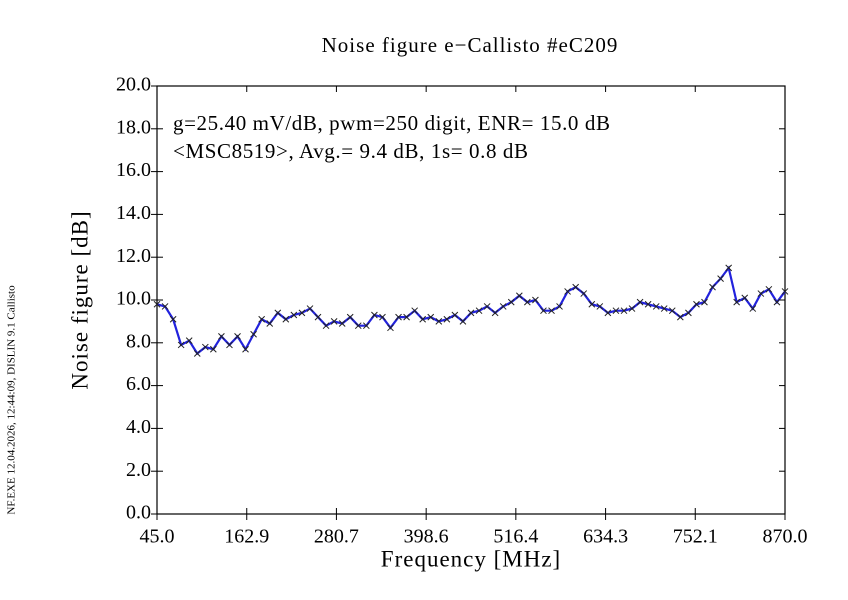 The image size is (848, 600). What do you see at coordinates (336, 537) in the screenshot?
I see `x-tick-label: 280.7` at bounding box center [336, 537].